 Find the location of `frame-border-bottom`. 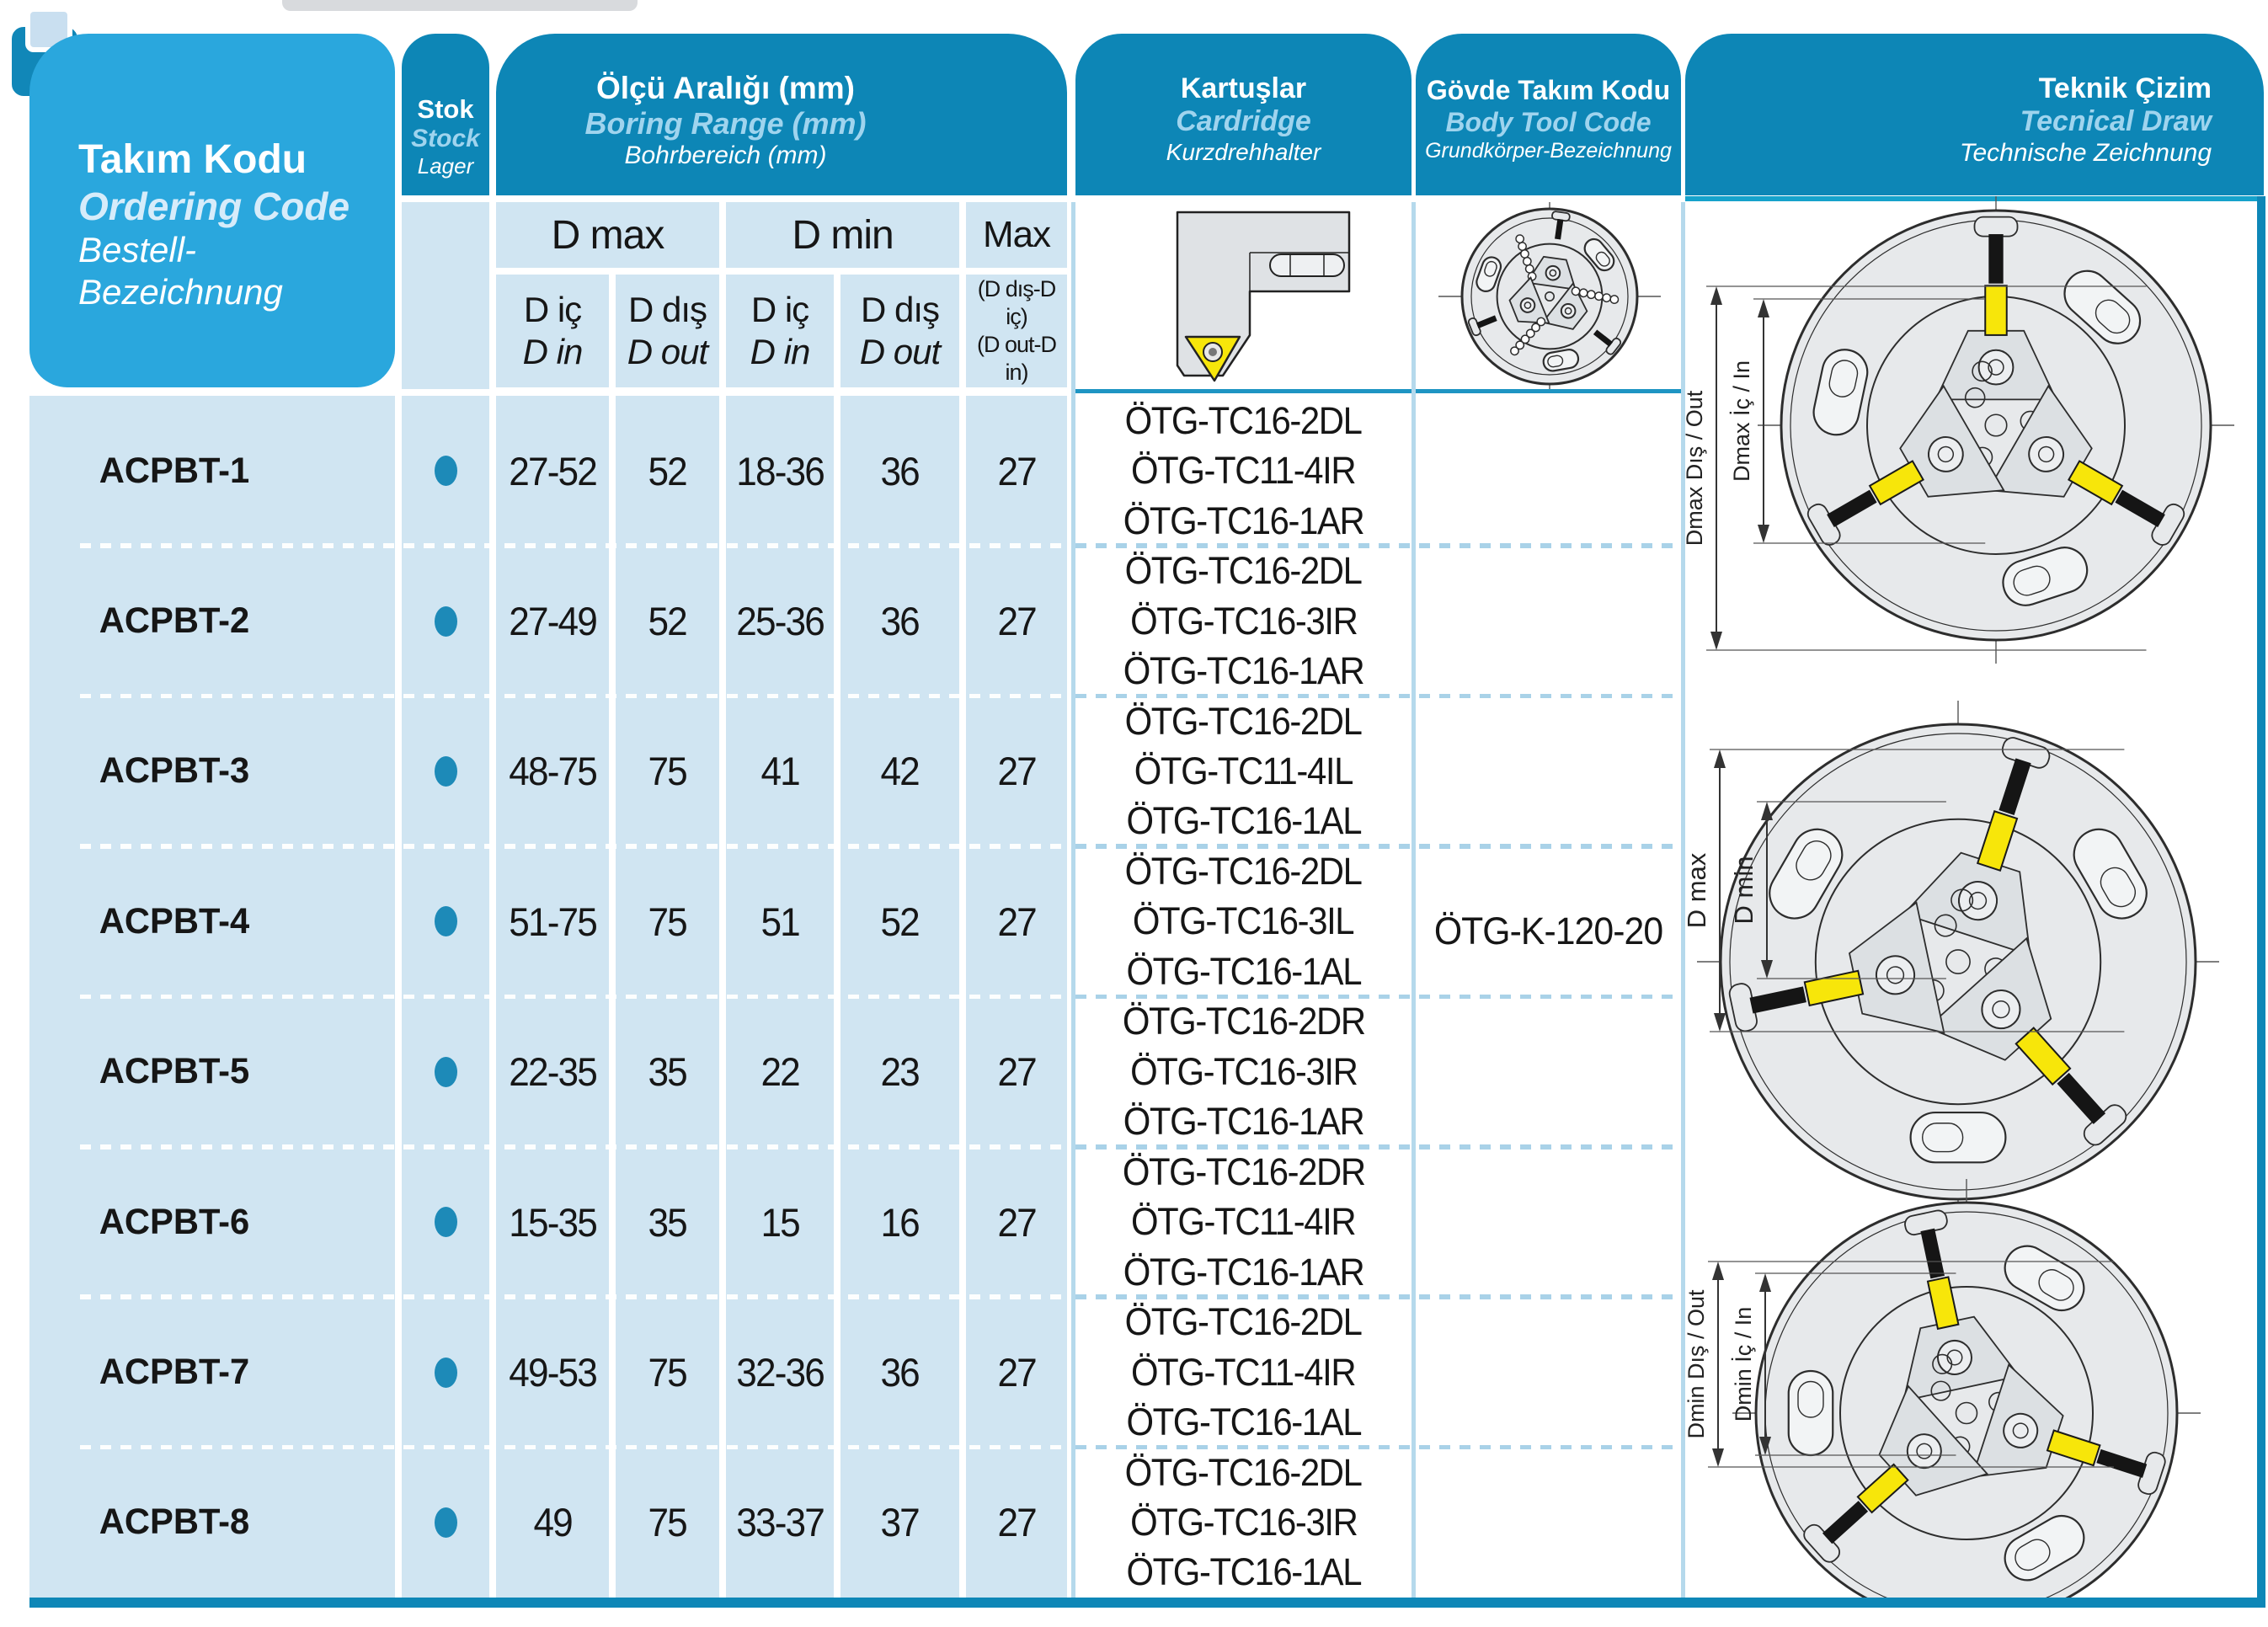

frame-border-bottom is located at coordinates (1147, 1603).